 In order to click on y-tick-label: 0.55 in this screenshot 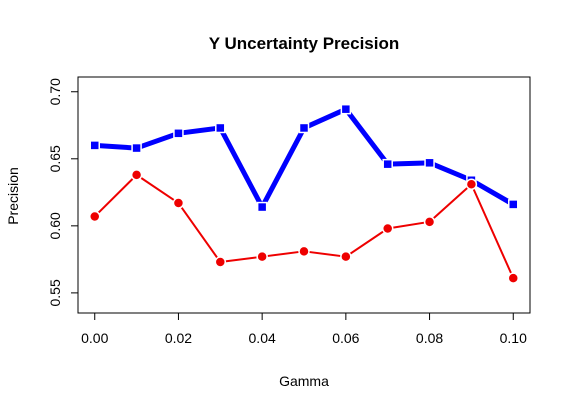, I will do `click(55, 292)`.